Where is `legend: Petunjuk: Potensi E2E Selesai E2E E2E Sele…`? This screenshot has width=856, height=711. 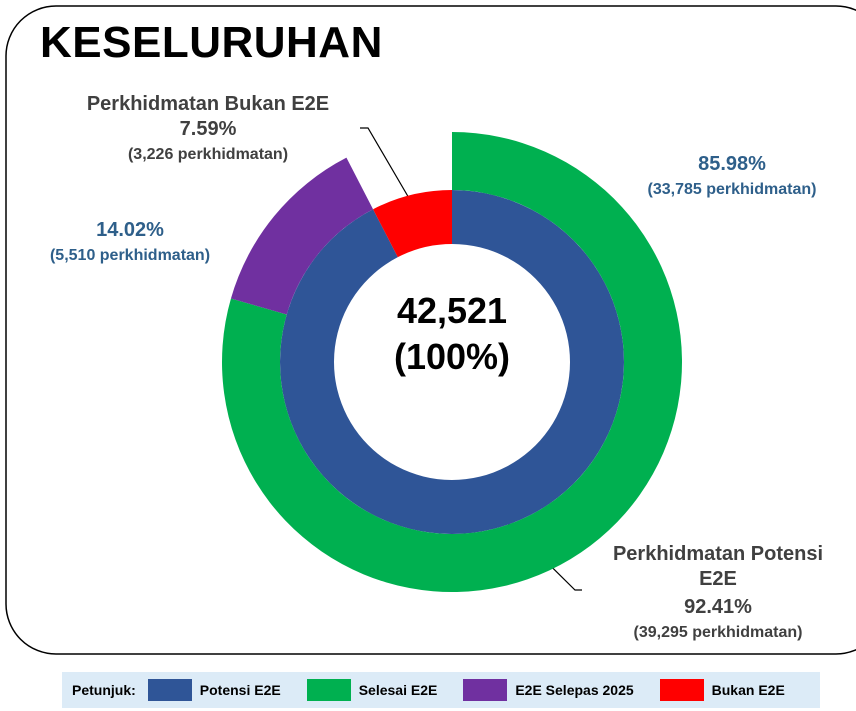
legend: Petunjuk: Potensi E2E Selesai E2E E2E Sele… is located at coordinates (441, 690).